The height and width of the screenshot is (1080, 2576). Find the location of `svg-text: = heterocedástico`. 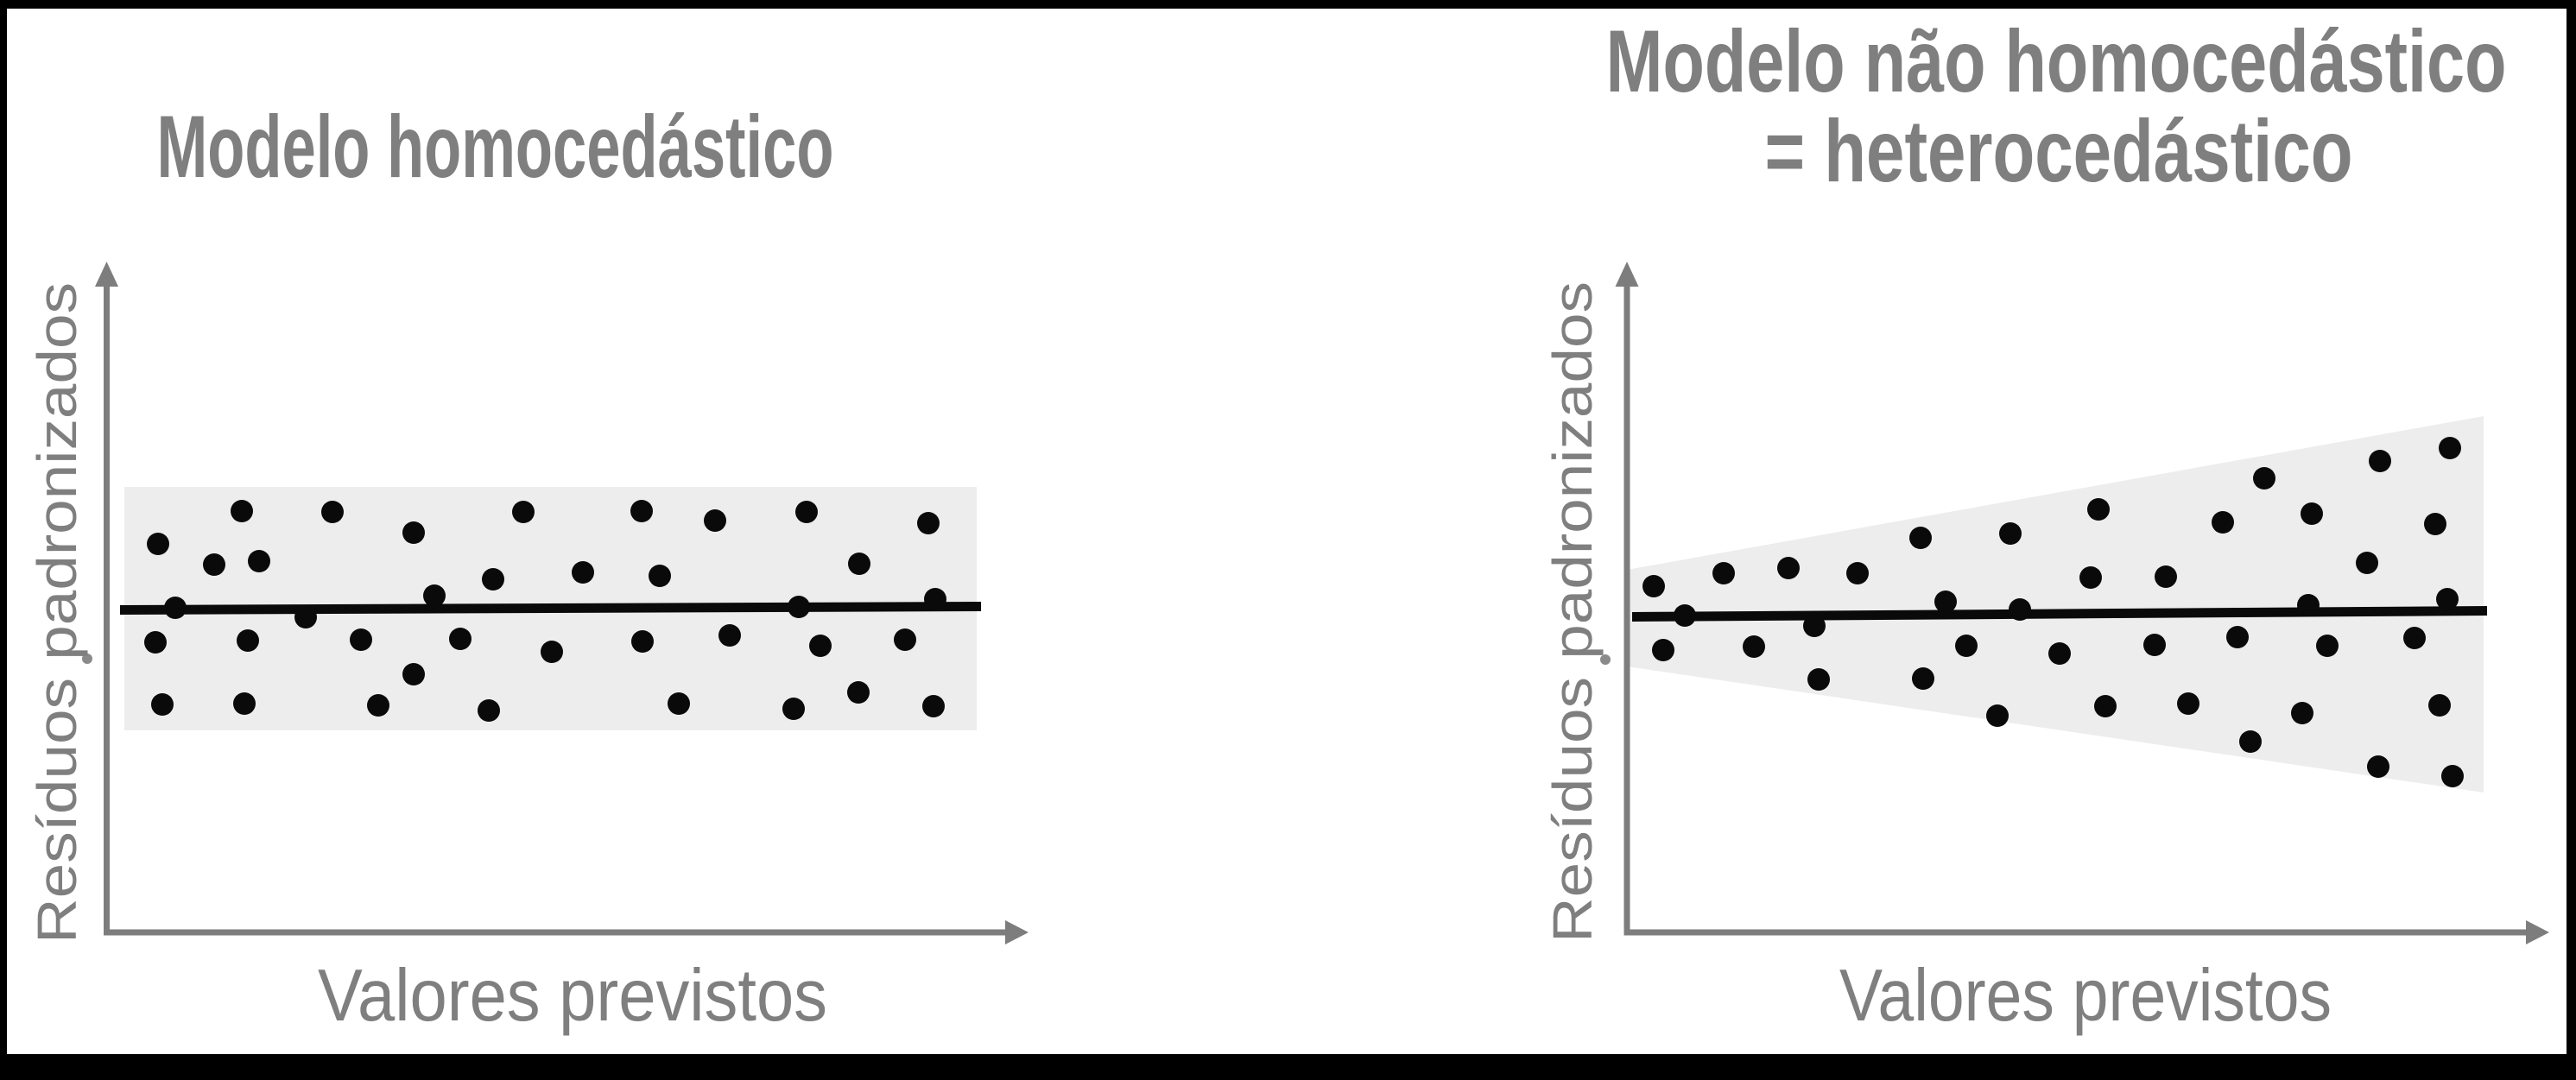

svg-text: = heterocedástico is located at coordinates (2059, 151).